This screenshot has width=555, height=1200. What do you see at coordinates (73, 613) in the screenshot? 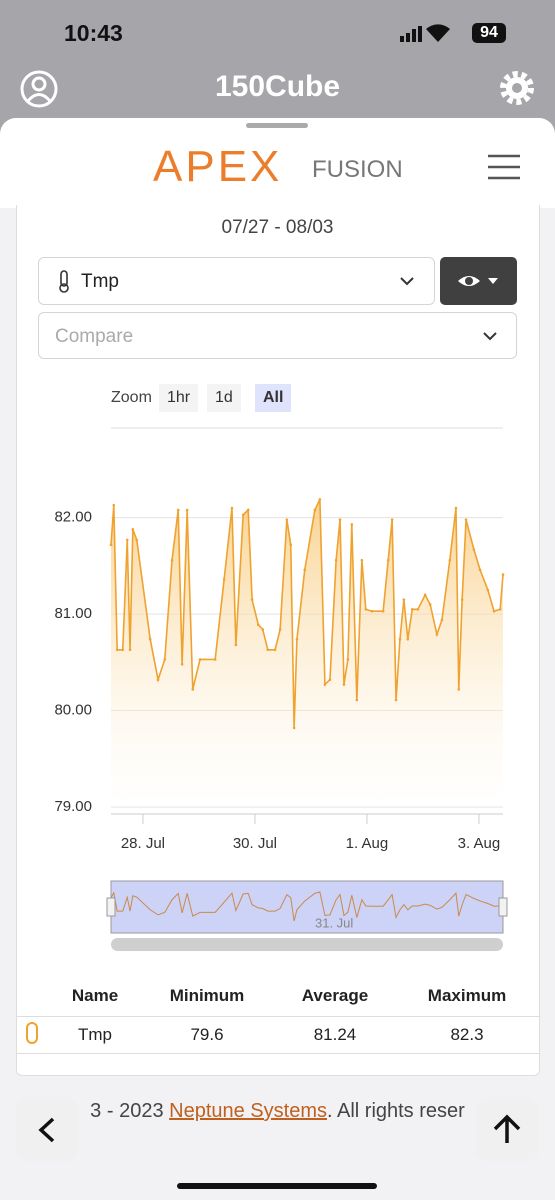
I see `y-tick-label: 81.00` at bounding box center [73, 613].